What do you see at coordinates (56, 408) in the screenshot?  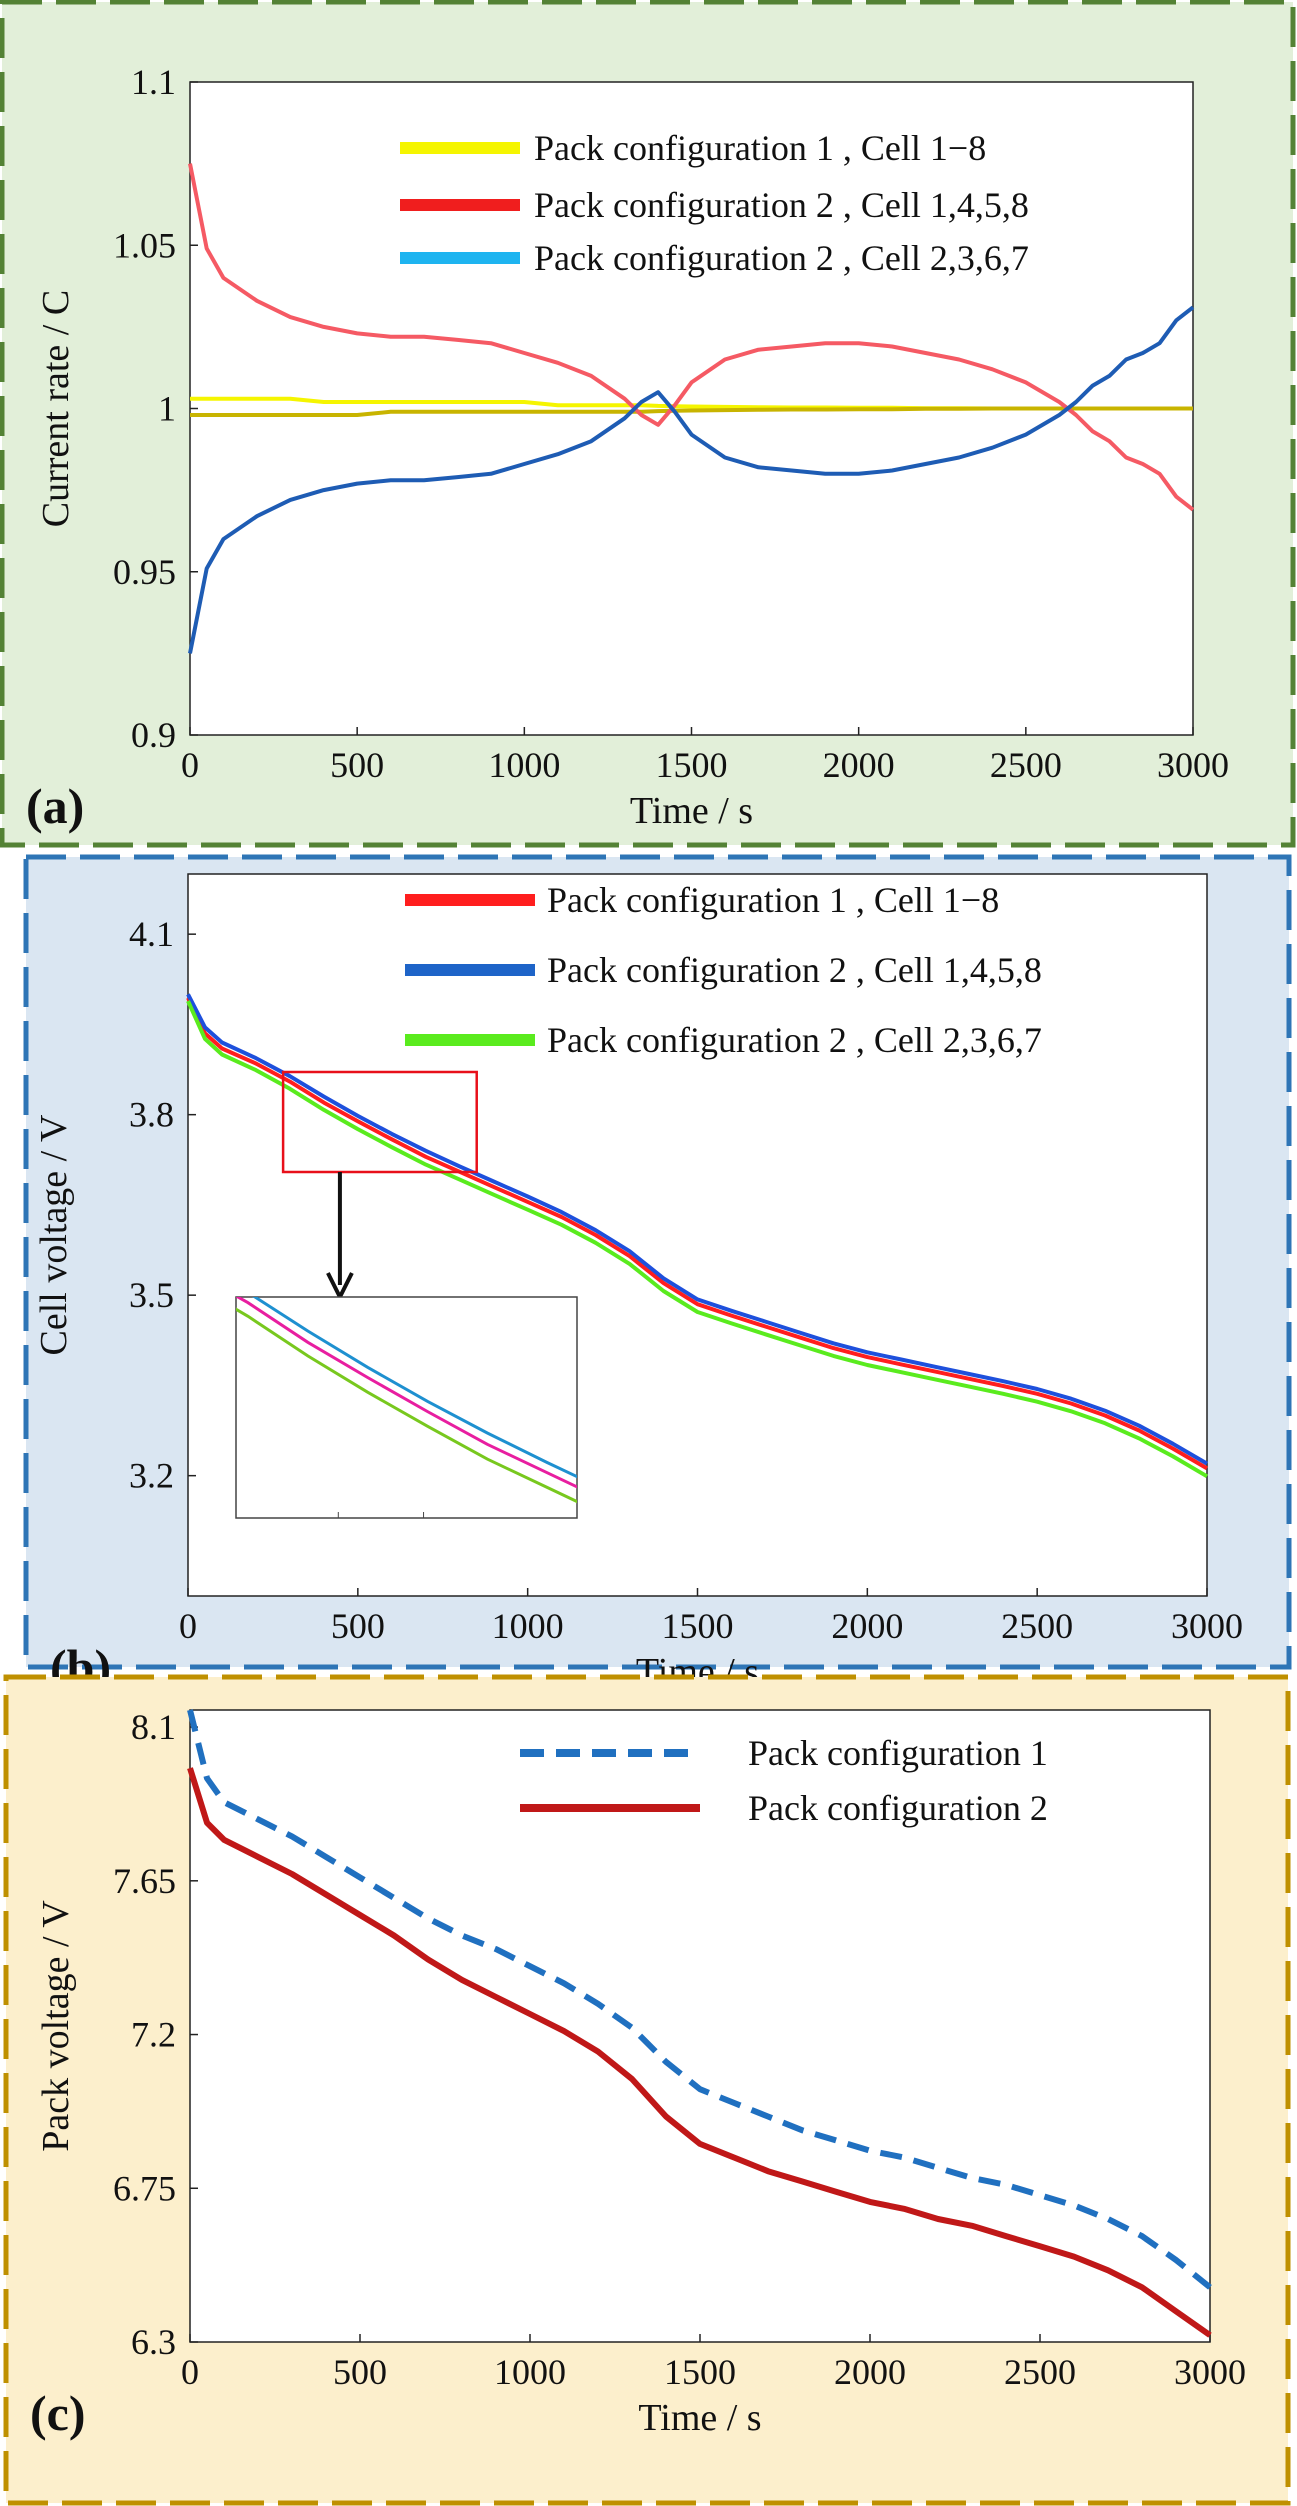 I see `y-axis-label: Current rate / C` at bounding box center [56, 408].